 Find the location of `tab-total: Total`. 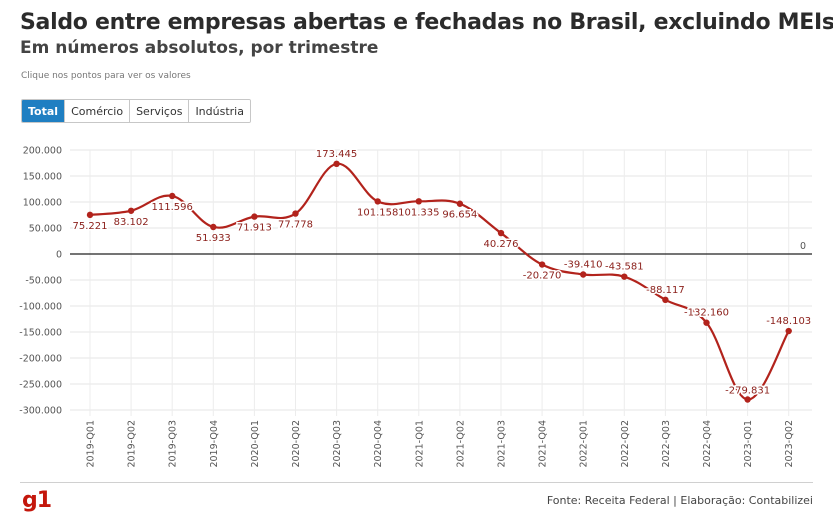

tab-total: Total is located at coordinates (43, 111).